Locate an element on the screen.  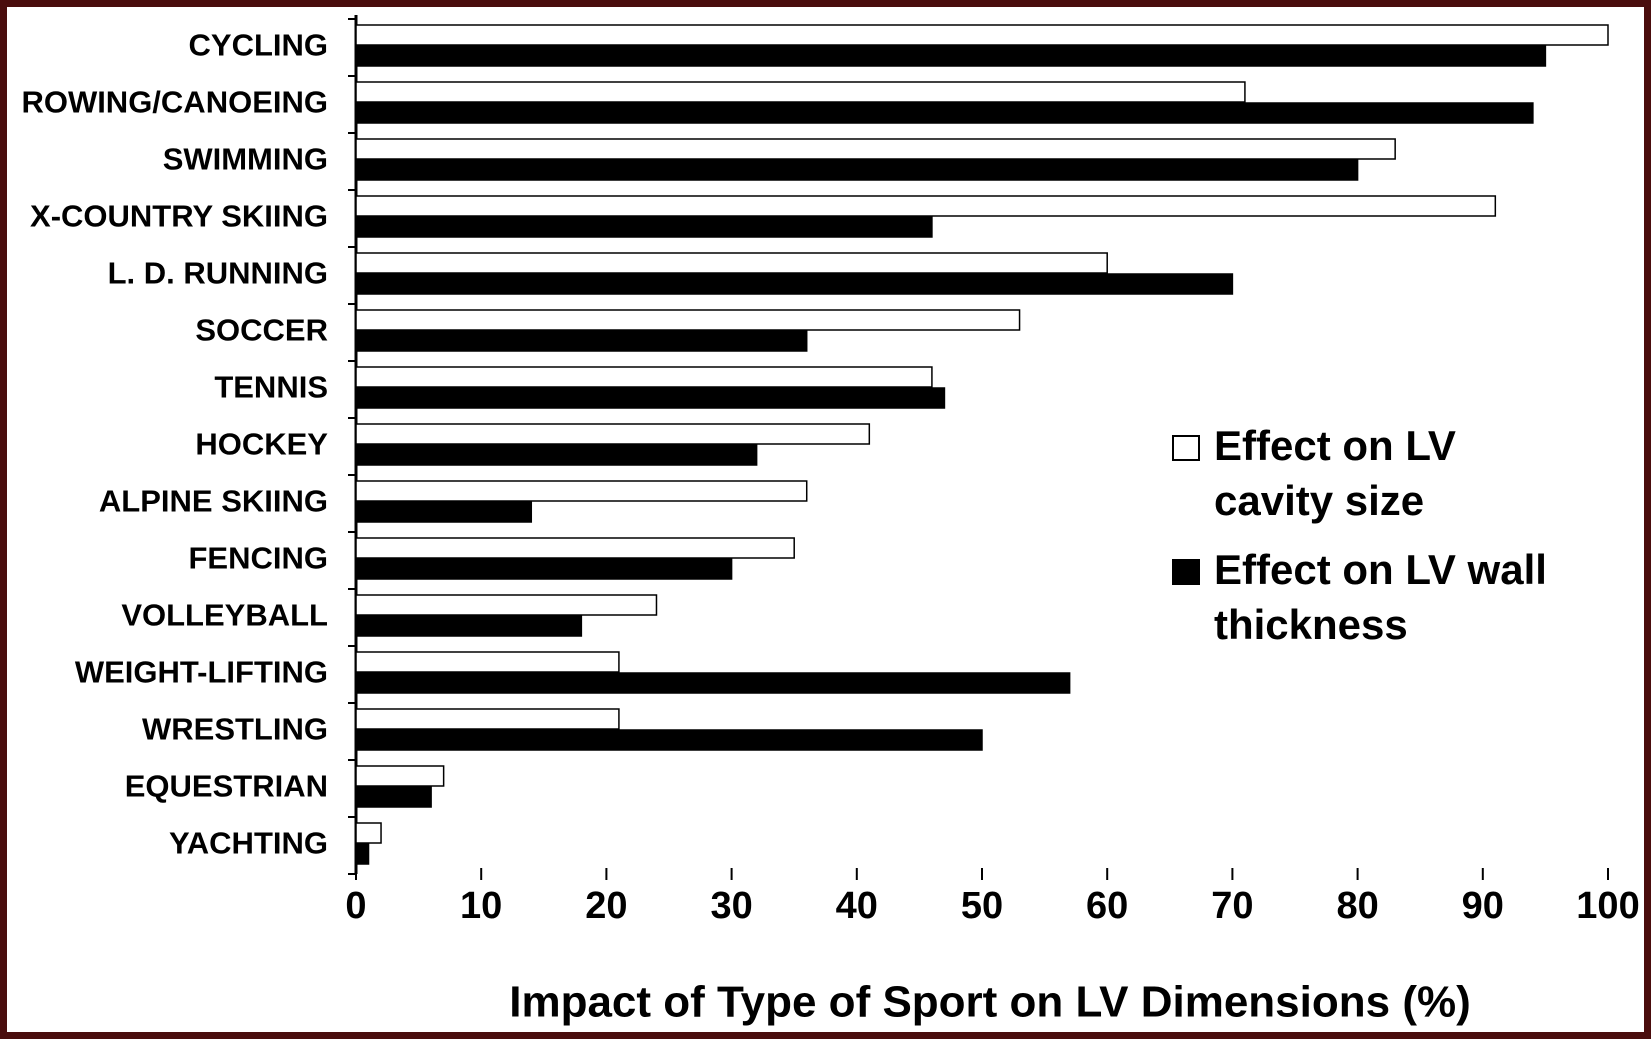
legend-label: Effect on LV cavity size is located at coordinates (1335, 473).